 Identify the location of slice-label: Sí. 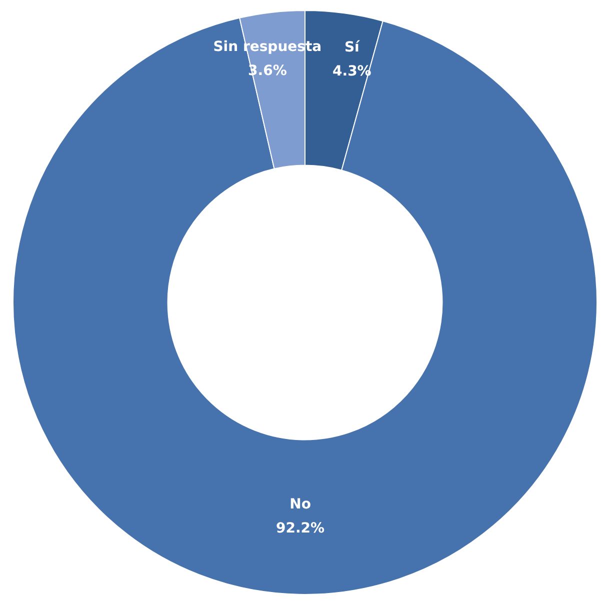
(352, 48).